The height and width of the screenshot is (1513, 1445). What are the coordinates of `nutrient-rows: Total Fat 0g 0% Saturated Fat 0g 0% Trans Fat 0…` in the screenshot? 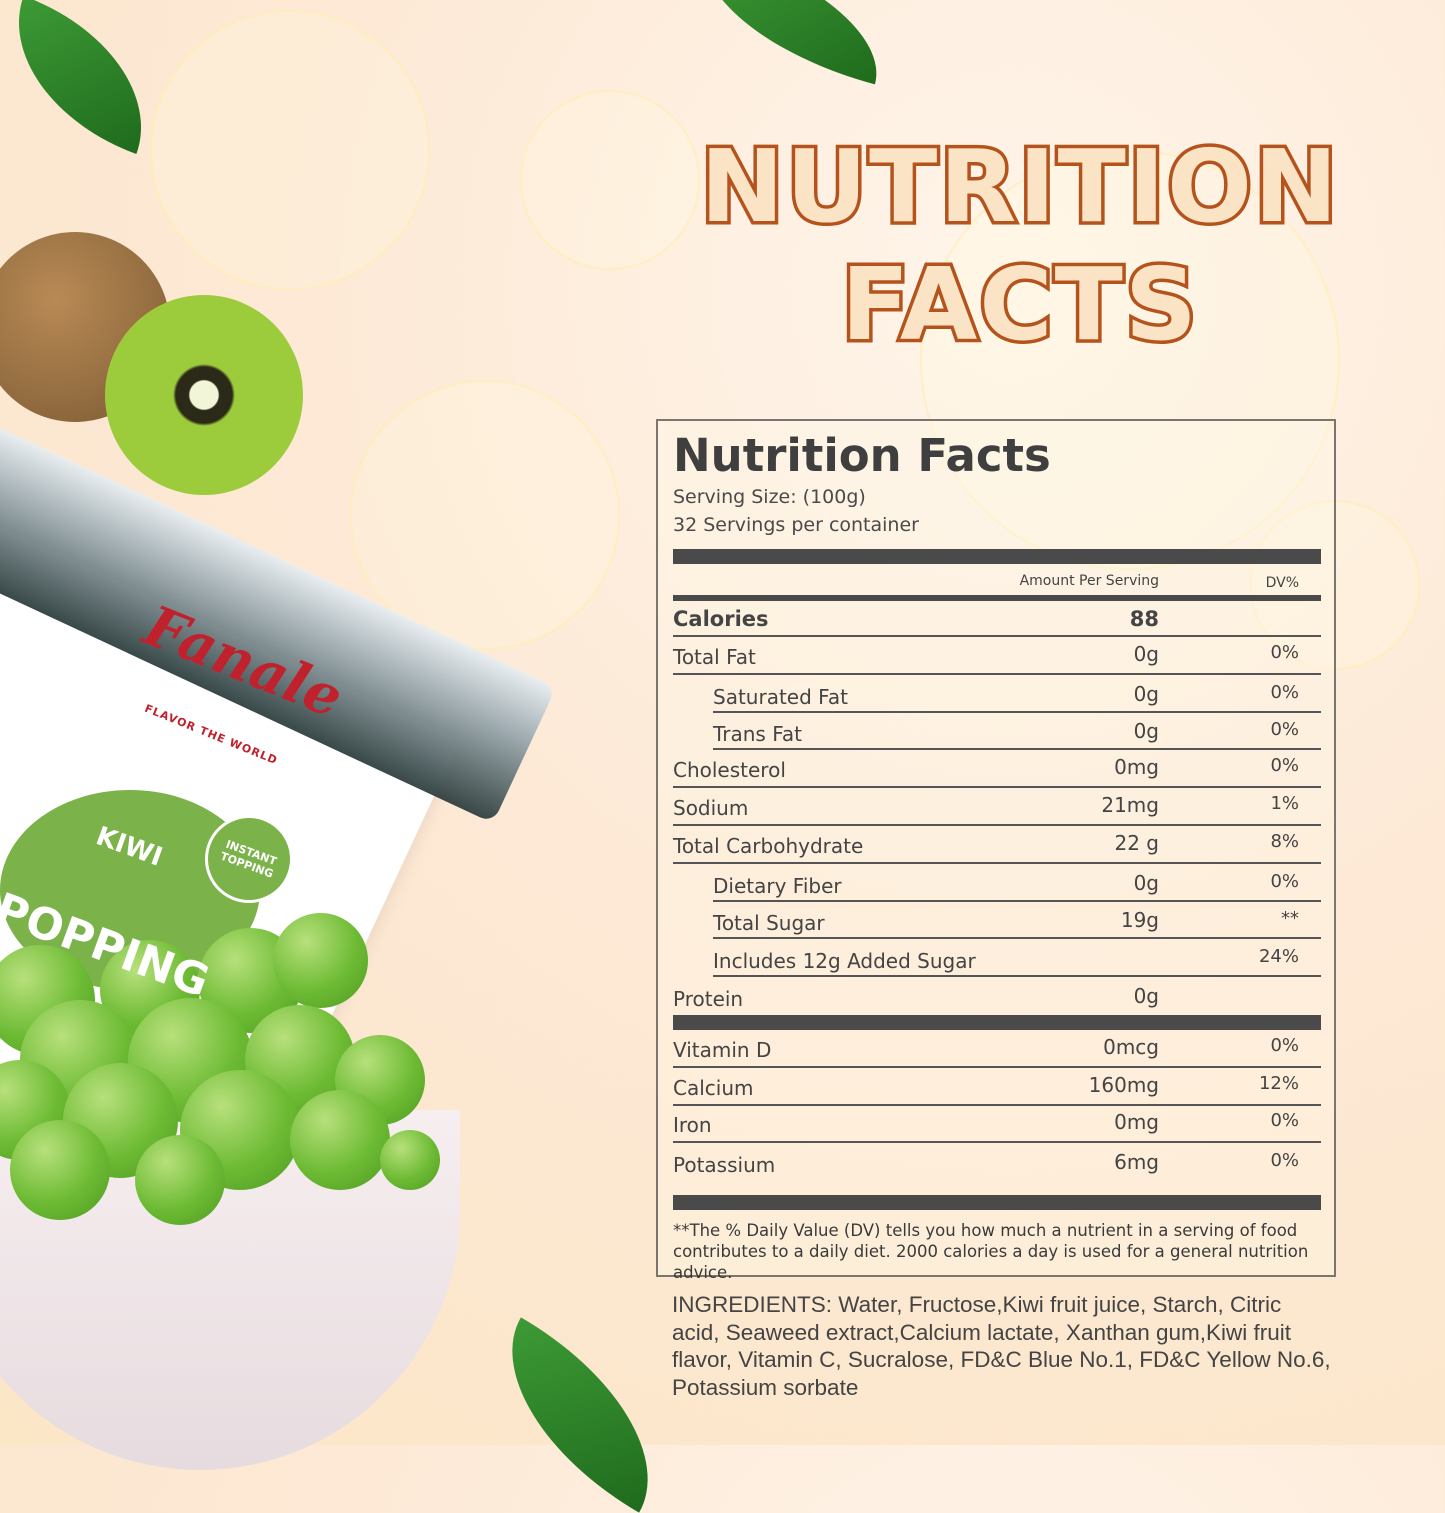 It's located at (997, 826).